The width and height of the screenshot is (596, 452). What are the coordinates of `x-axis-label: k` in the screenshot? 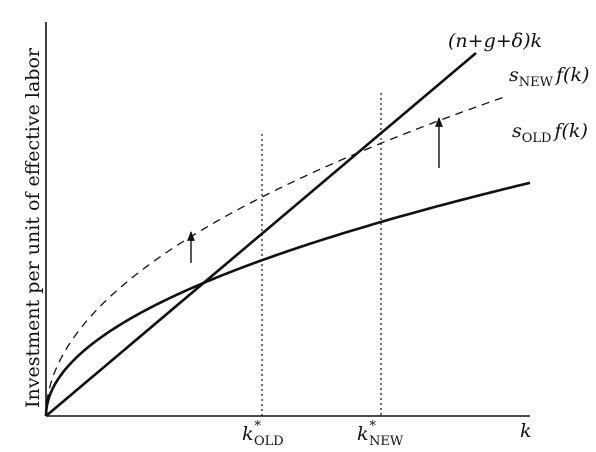 It's located at (526, 431).